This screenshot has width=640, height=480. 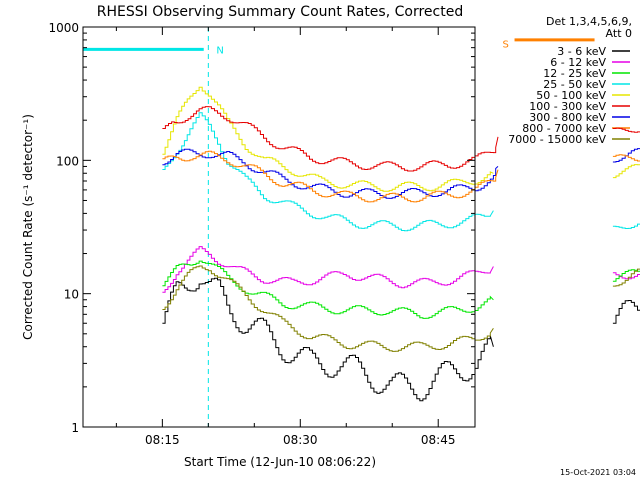 I want to click on legend-label-800-7000-kev: 800 - 7000 keV, so click(x=564, y=128).